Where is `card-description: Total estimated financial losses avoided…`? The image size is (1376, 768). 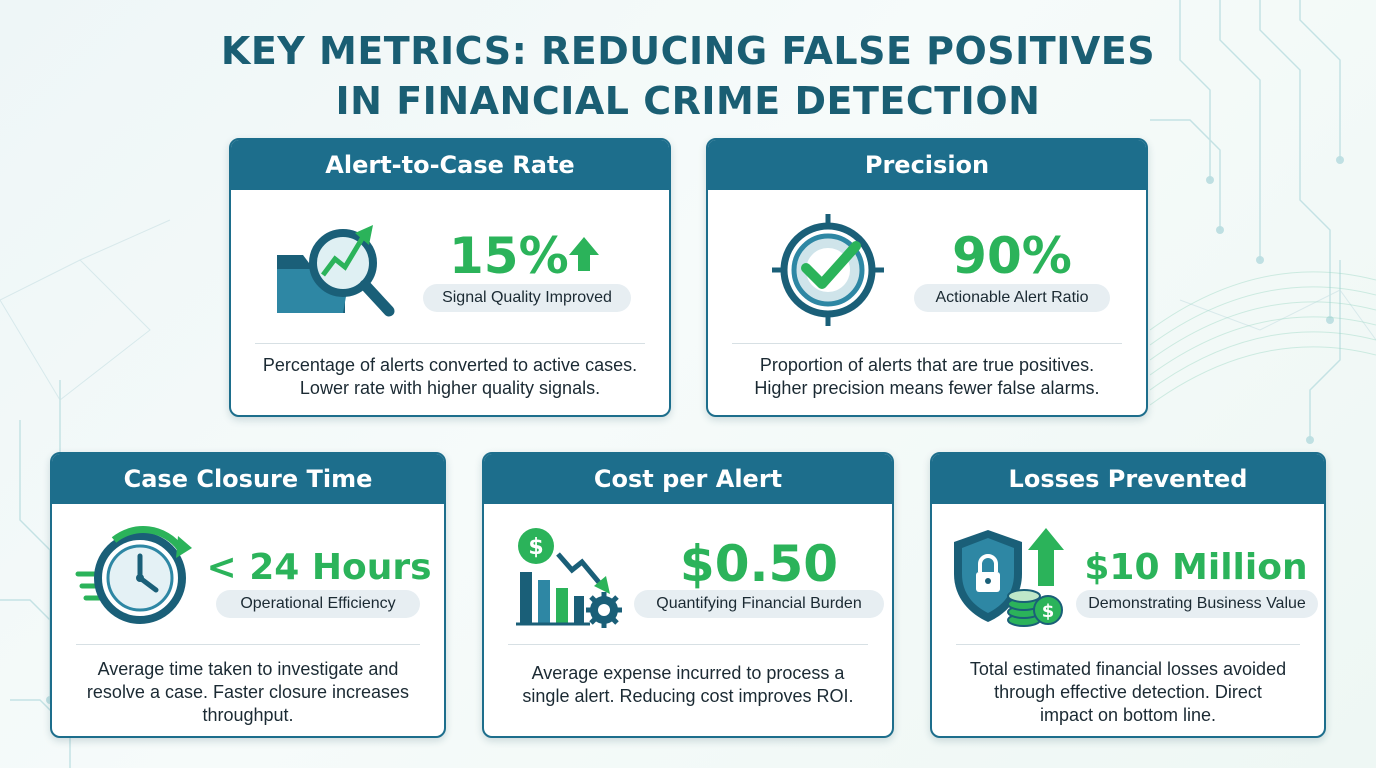 card-description: Total estimated financial losses avoided… is located at coordinates (1128, 692).